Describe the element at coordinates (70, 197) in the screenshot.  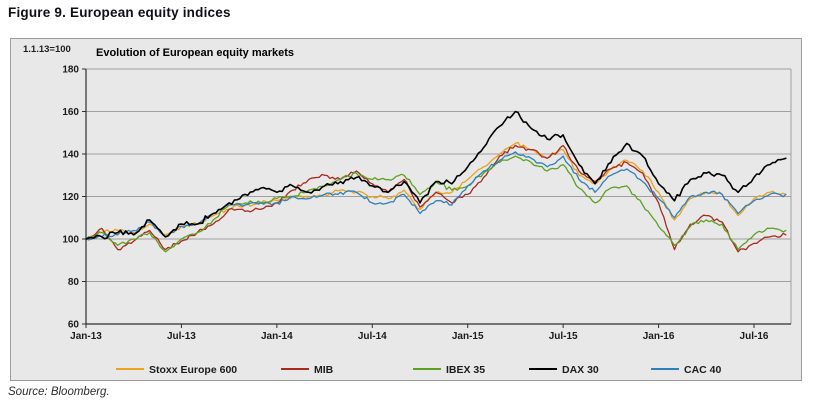
I see `y-tick-label: 120` at that location.